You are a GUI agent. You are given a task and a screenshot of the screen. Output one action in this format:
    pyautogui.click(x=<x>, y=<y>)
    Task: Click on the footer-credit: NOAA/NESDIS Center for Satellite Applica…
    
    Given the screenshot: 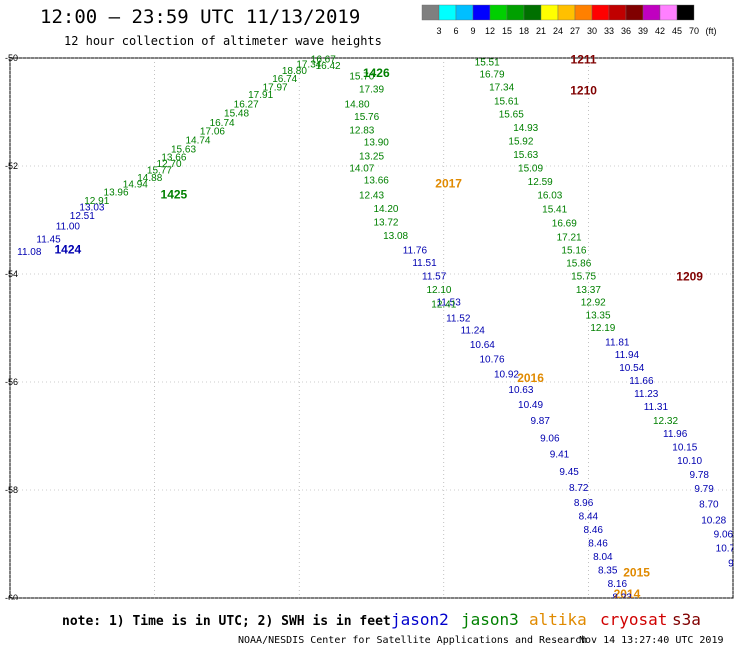 What is the action you would take?
    pyautogui.click(x=413, y=640)
    